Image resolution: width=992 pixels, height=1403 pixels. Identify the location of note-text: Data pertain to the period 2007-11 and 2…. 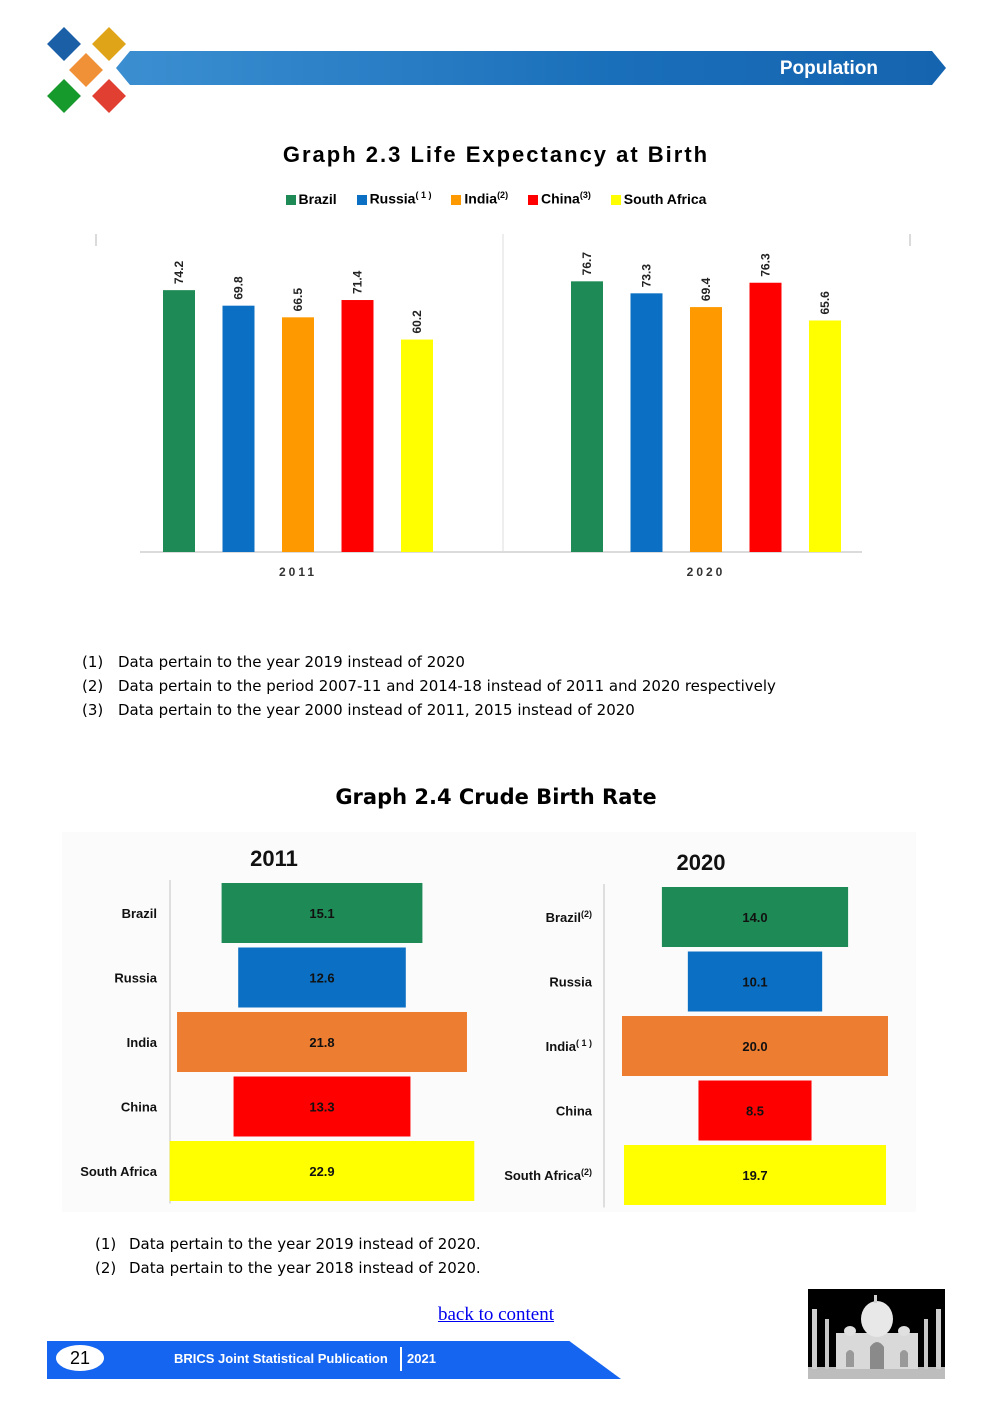
(447, 686).